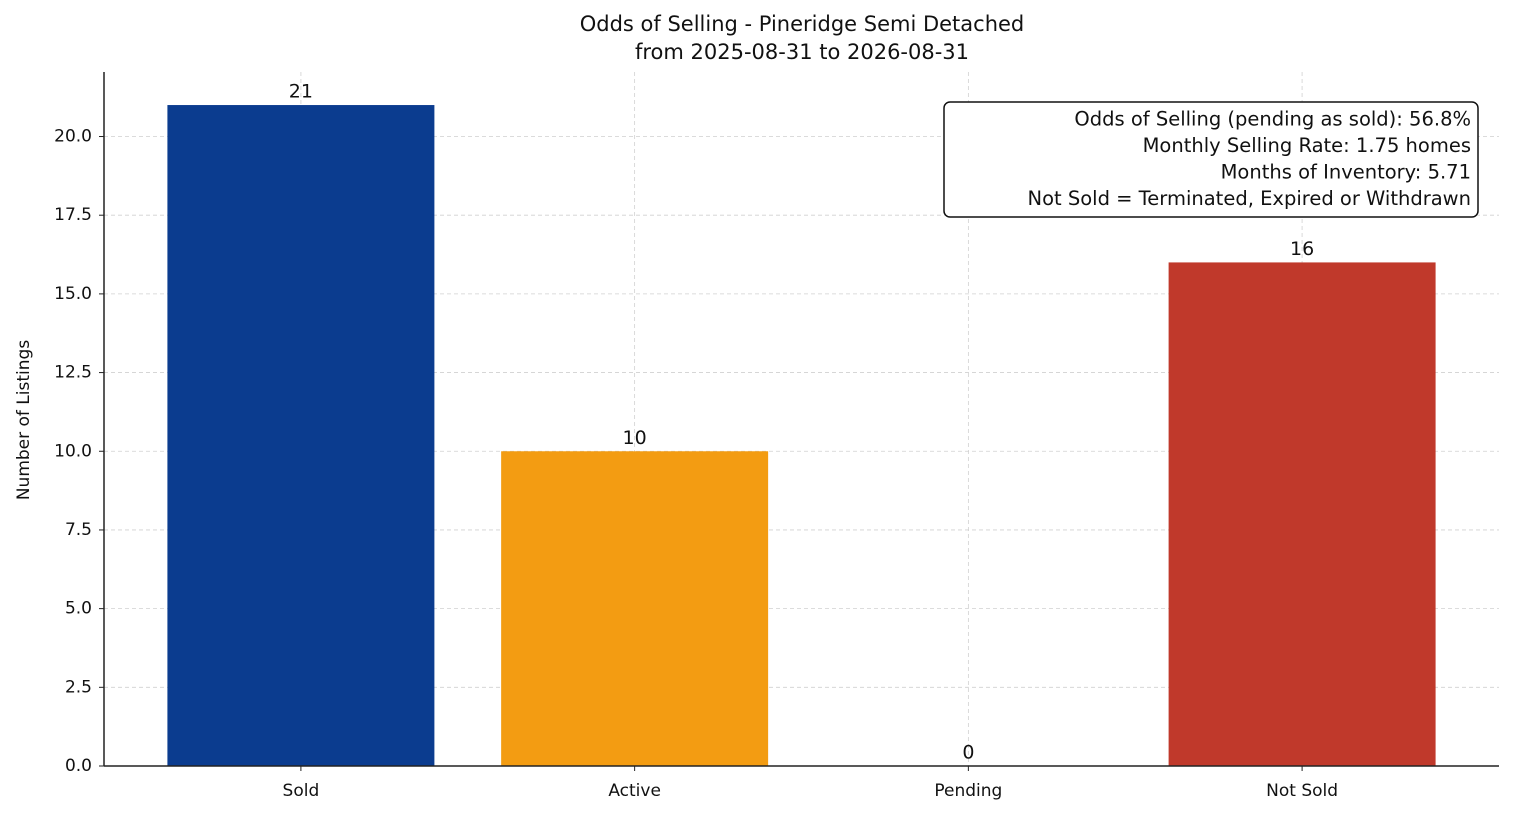 Image resolution: width=1514 pixels, height=816 pixels. Describe the element at coordinates (802, 52) in the screenshot. I see `chart-subtitle: from 2025-08-31 to 2026-08-31` at that location.